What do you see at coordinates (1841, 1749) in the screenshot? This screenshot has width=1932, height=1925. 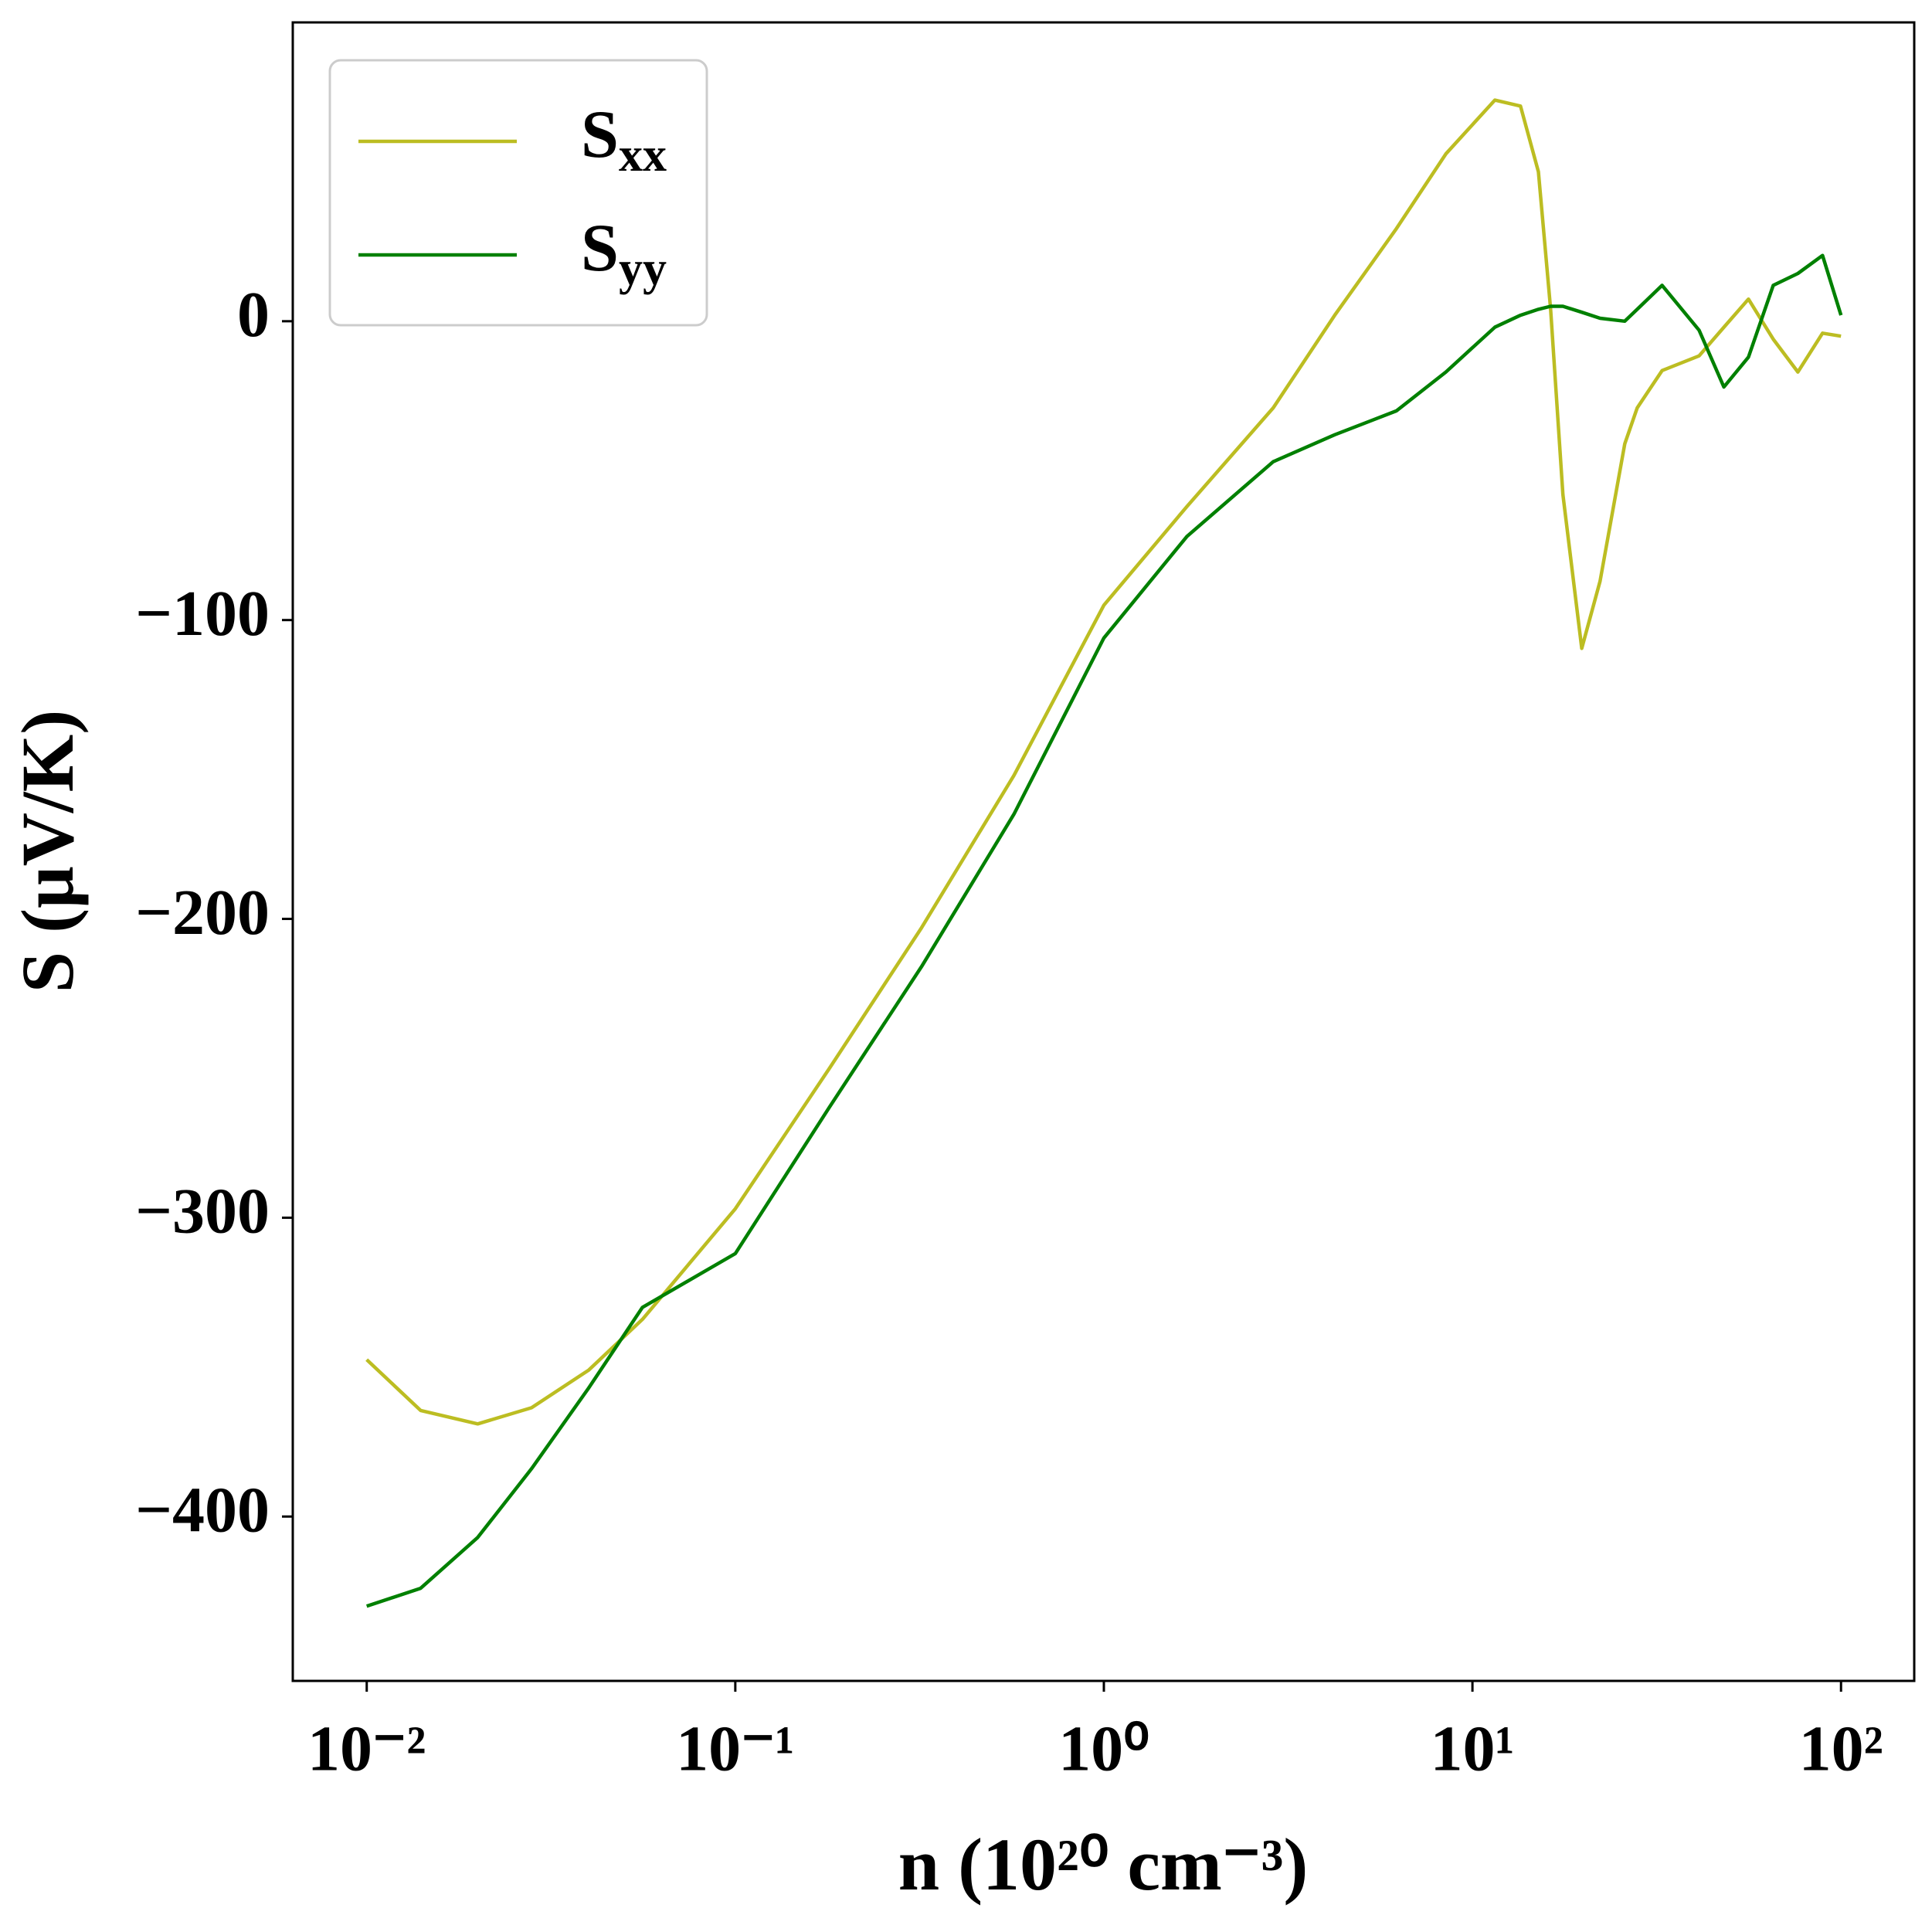 I see `x-tick-label: 10²` at bounding box center [1841, 1749].